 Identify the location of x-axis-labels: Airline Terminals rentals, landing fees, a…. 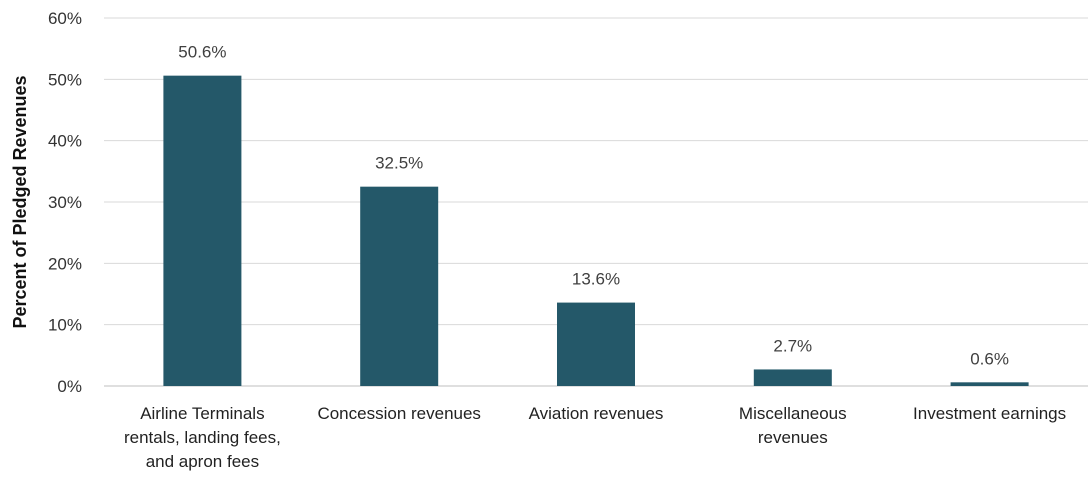
(595, 437).